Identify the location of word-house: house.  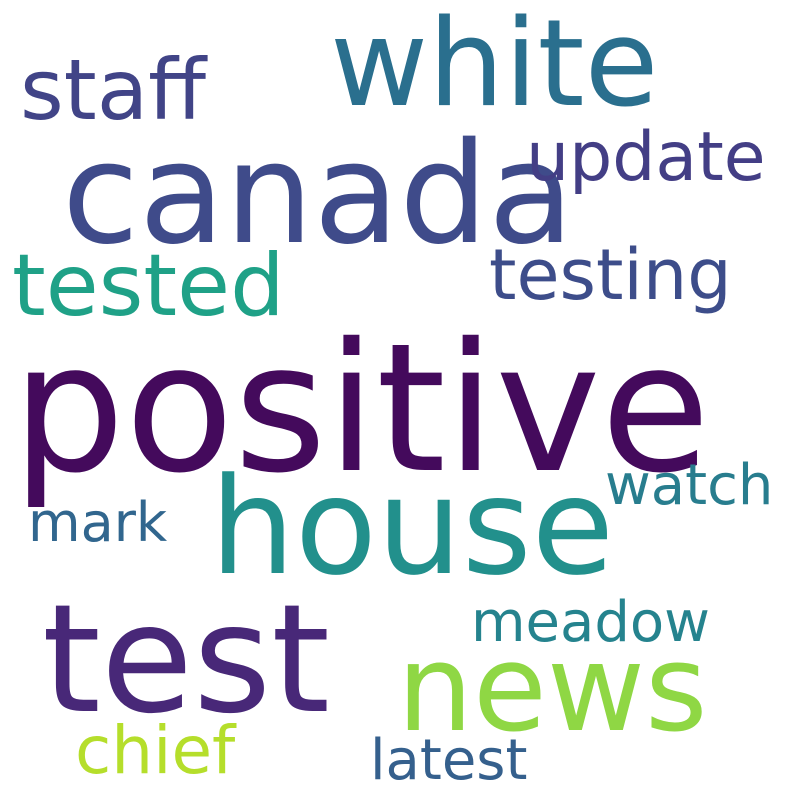
(412, 527).